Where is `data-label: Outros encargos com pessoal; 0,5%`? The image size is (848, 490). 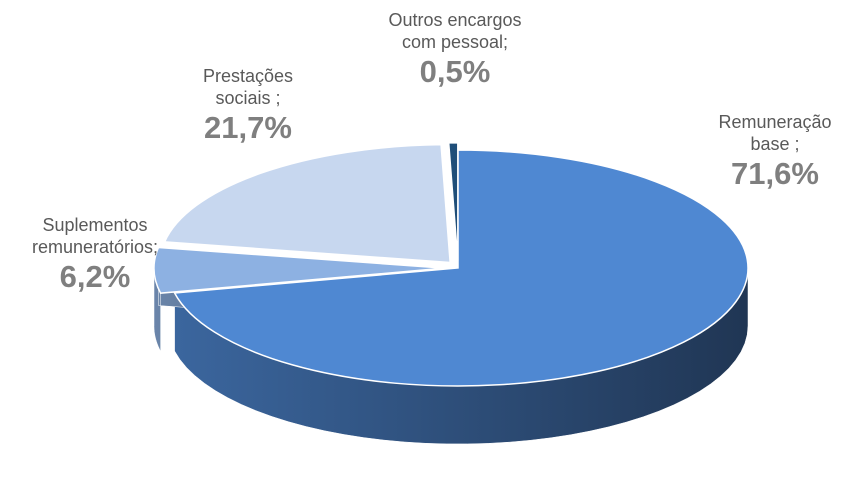 data-label: Outros encargos com pessoal; 0,5% is located at coordinates (455, 51).